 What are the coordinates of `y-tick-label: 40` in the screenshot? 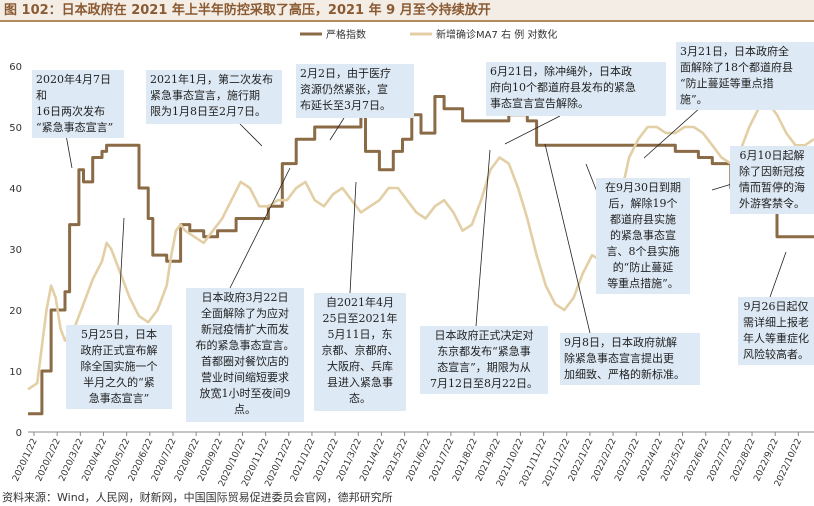 It's located at (15, 189).